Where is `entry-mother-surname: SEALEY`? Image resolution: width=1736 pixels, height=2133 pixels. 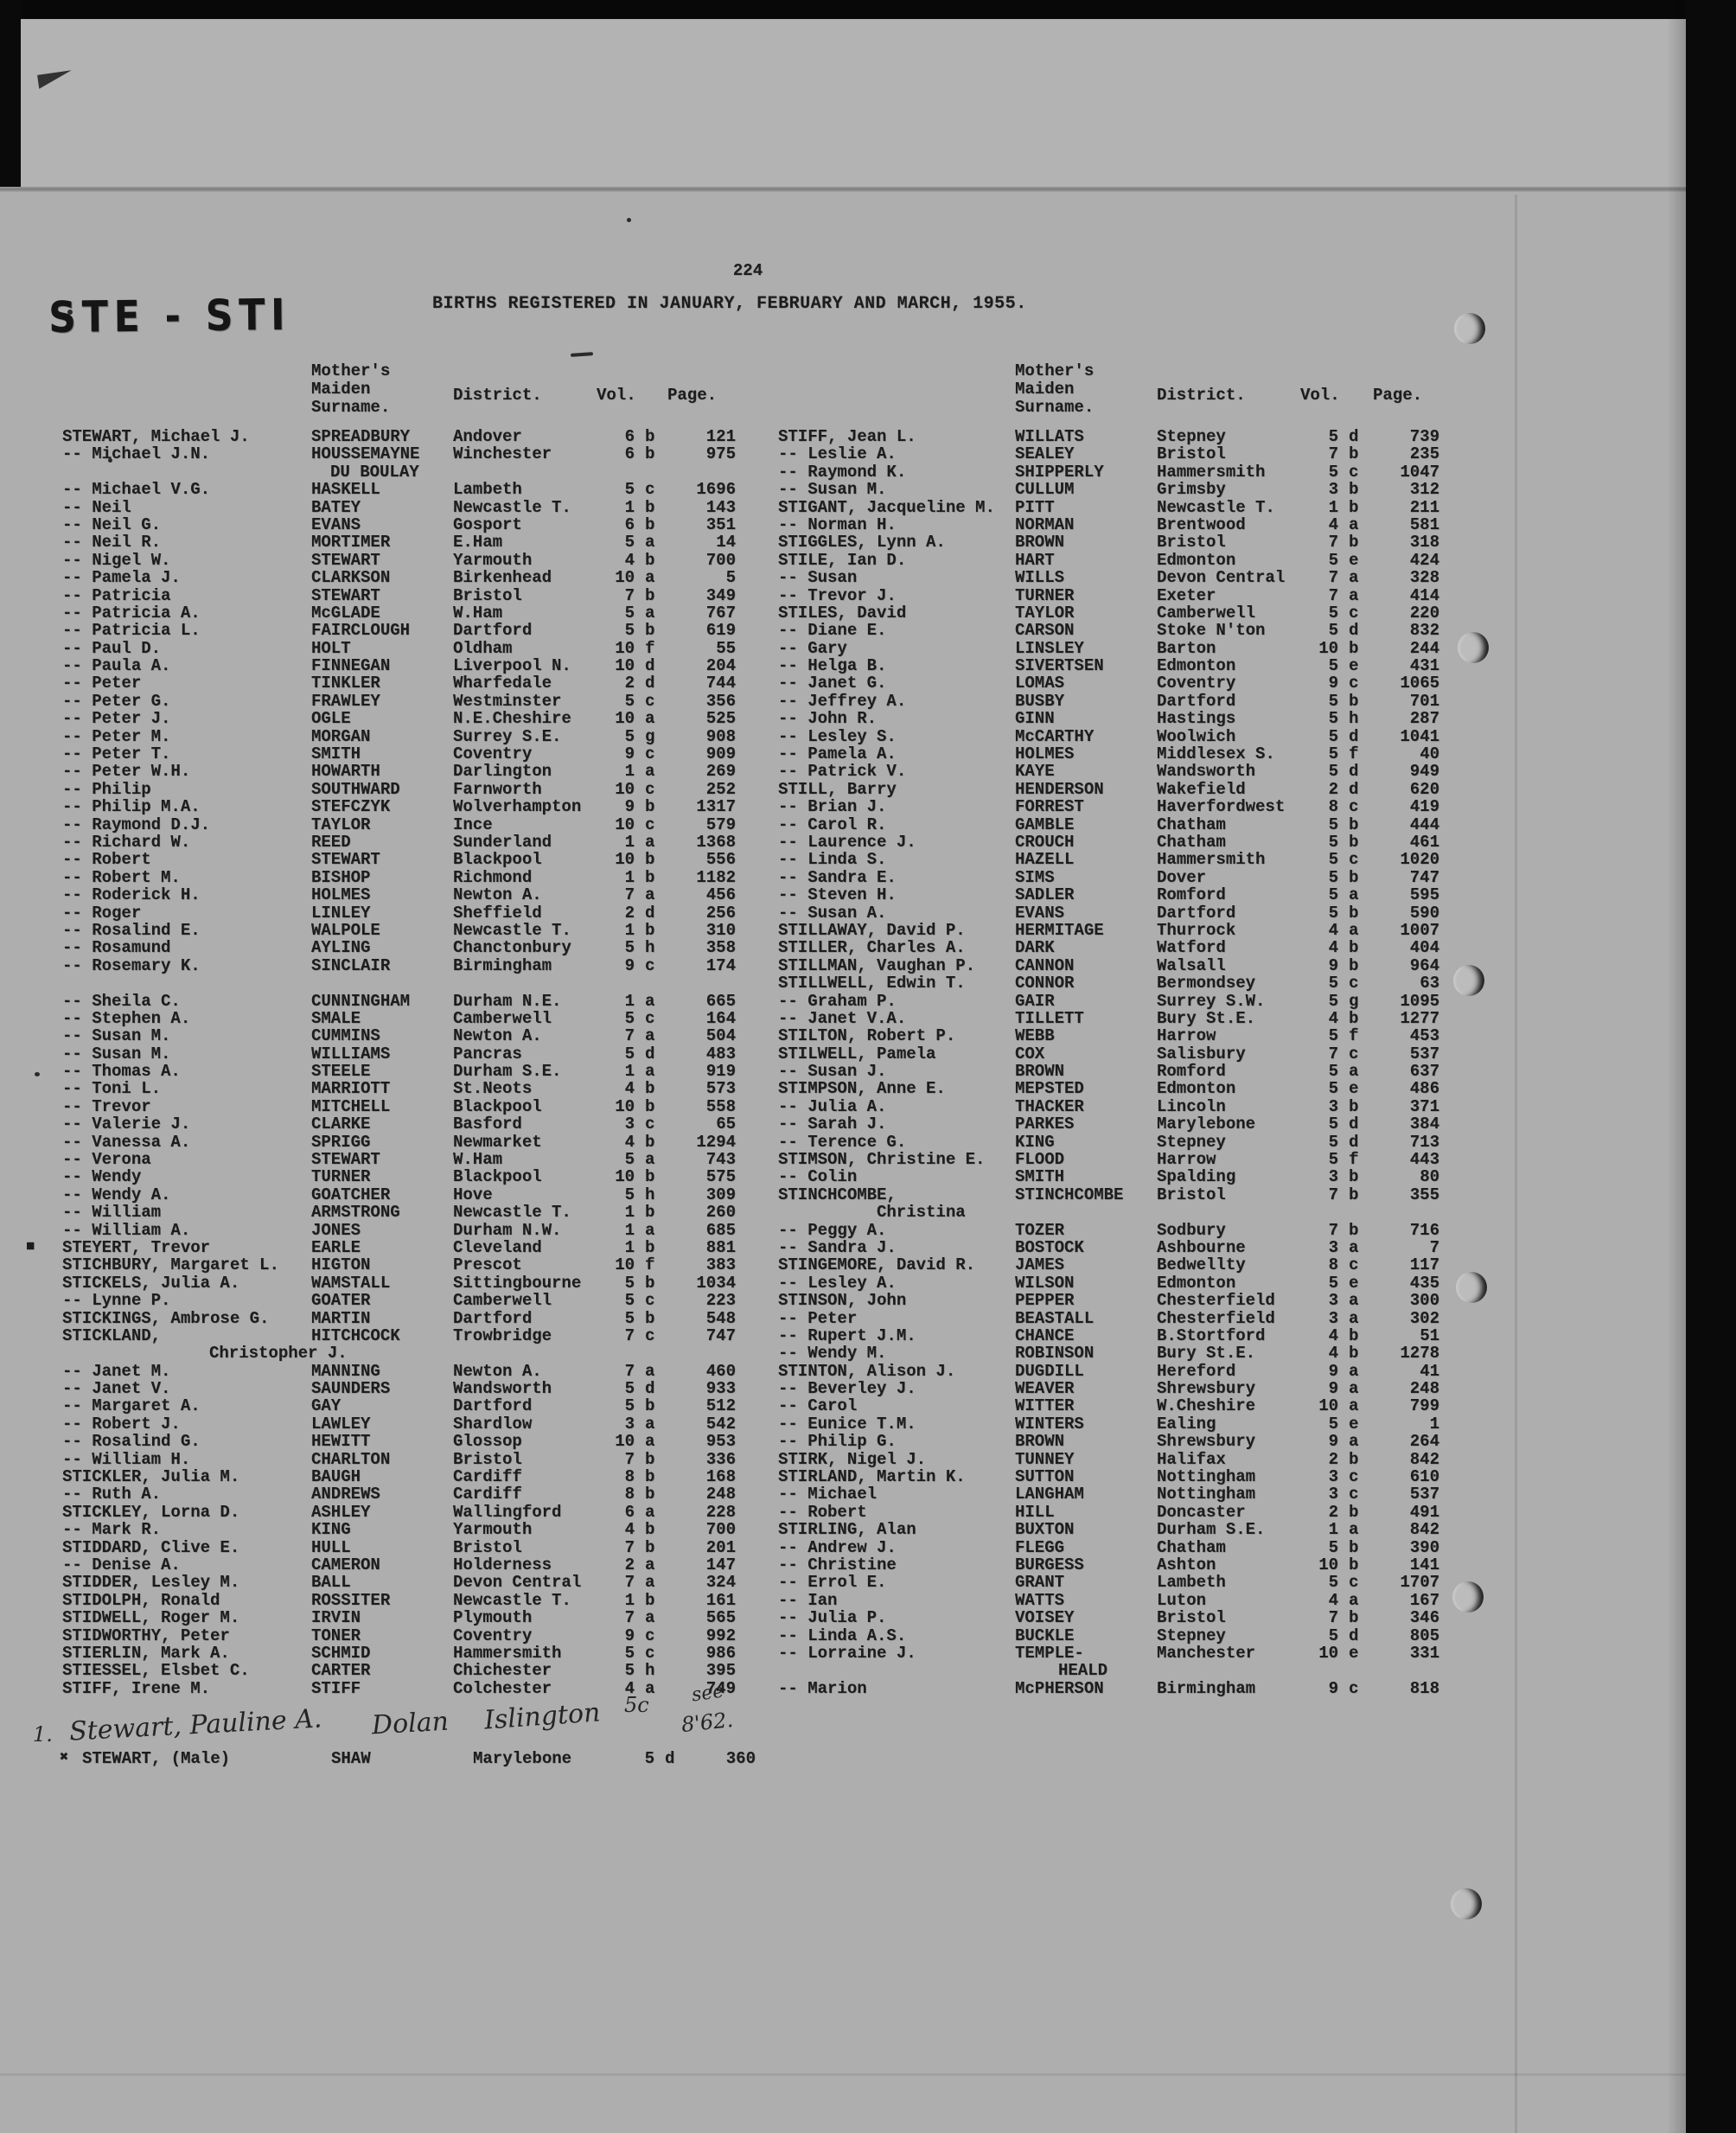 entry-mother-surname: SEALEY is located at coordinates (1045, 454).